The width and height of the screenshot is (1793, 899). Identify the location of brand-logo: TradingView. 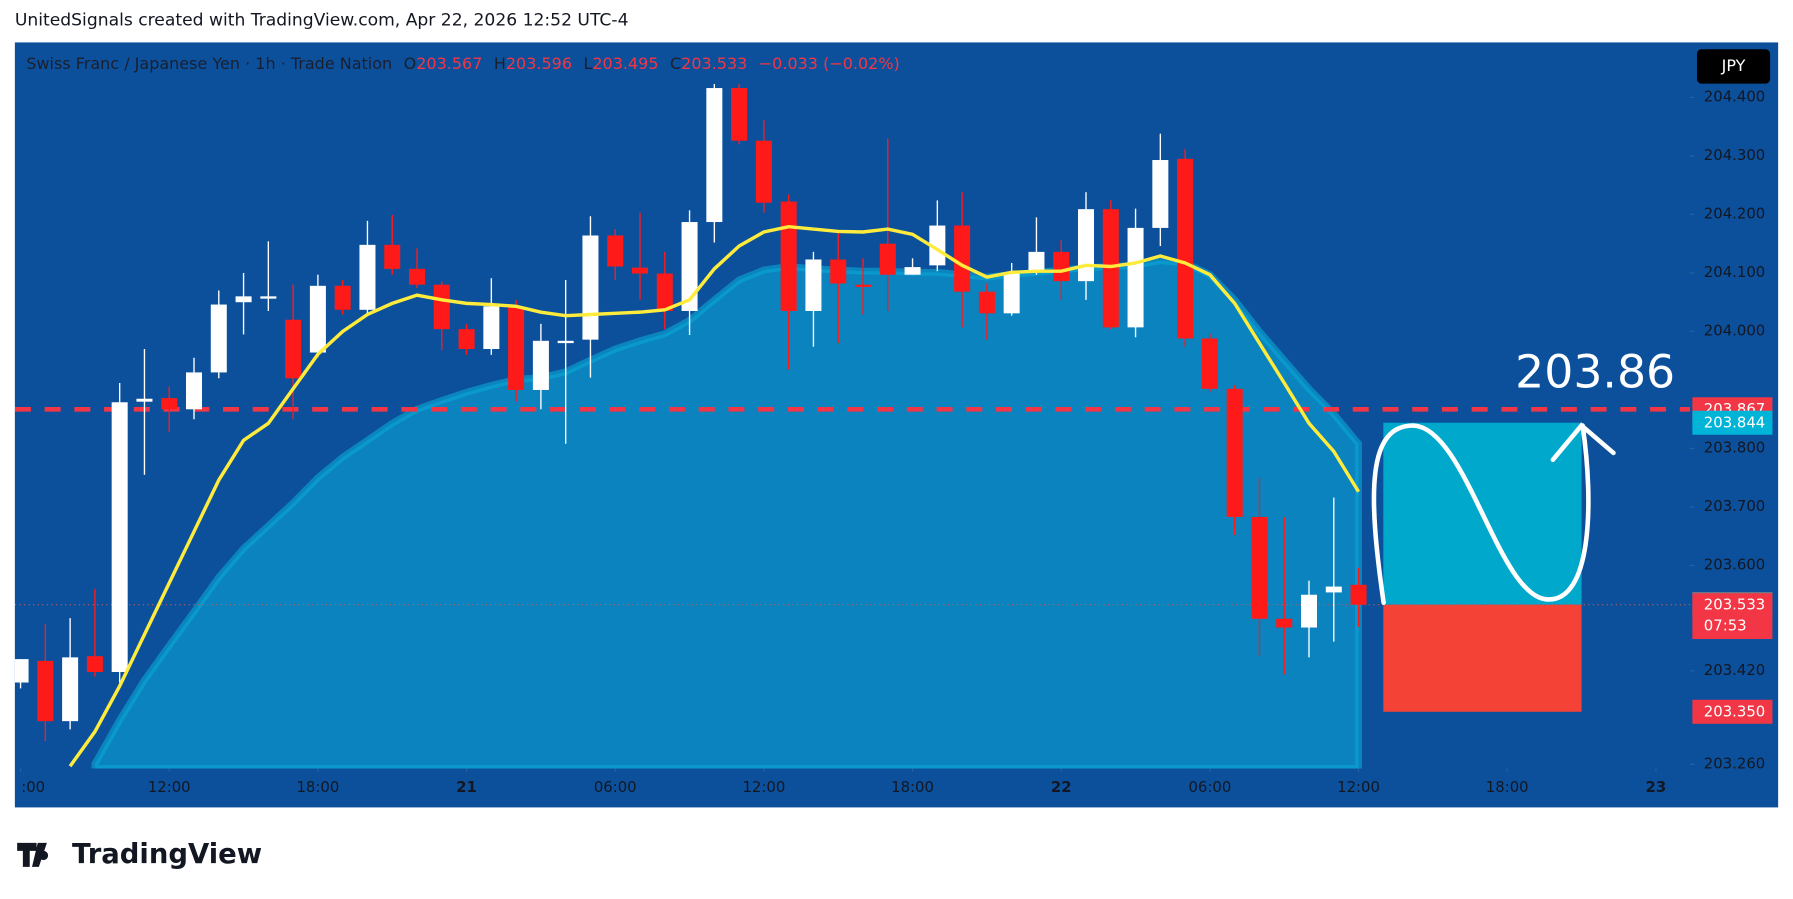
(139, 854).